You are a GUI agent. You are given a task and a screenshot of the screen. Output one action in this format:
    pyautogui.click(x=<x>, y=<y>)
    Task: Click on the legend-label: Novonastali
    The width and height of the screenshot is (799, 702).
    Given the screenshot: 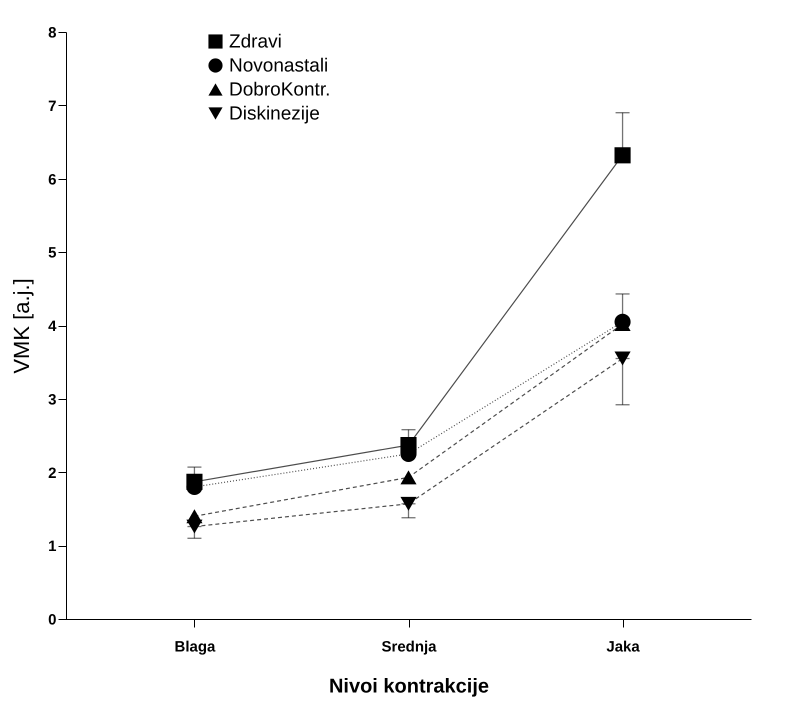 What is the action you would take?
    pyautogui.click(x=278, y=66)
    